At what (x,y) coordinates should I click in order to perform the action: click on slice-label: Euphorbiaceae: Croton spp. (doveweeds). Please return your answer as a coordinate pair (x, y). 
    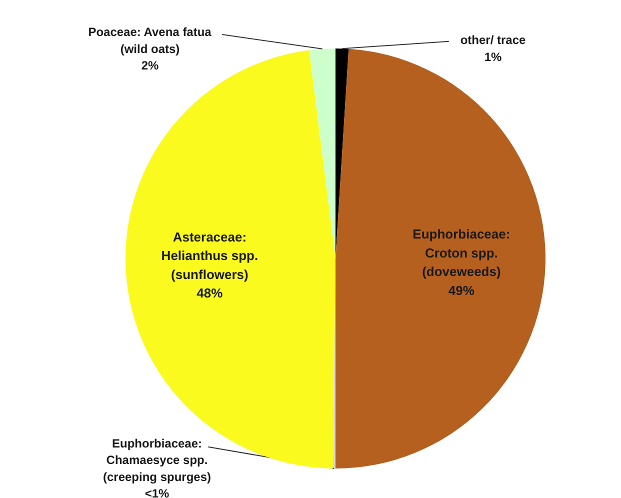
    Looking at the image, I should click on (461, 253).